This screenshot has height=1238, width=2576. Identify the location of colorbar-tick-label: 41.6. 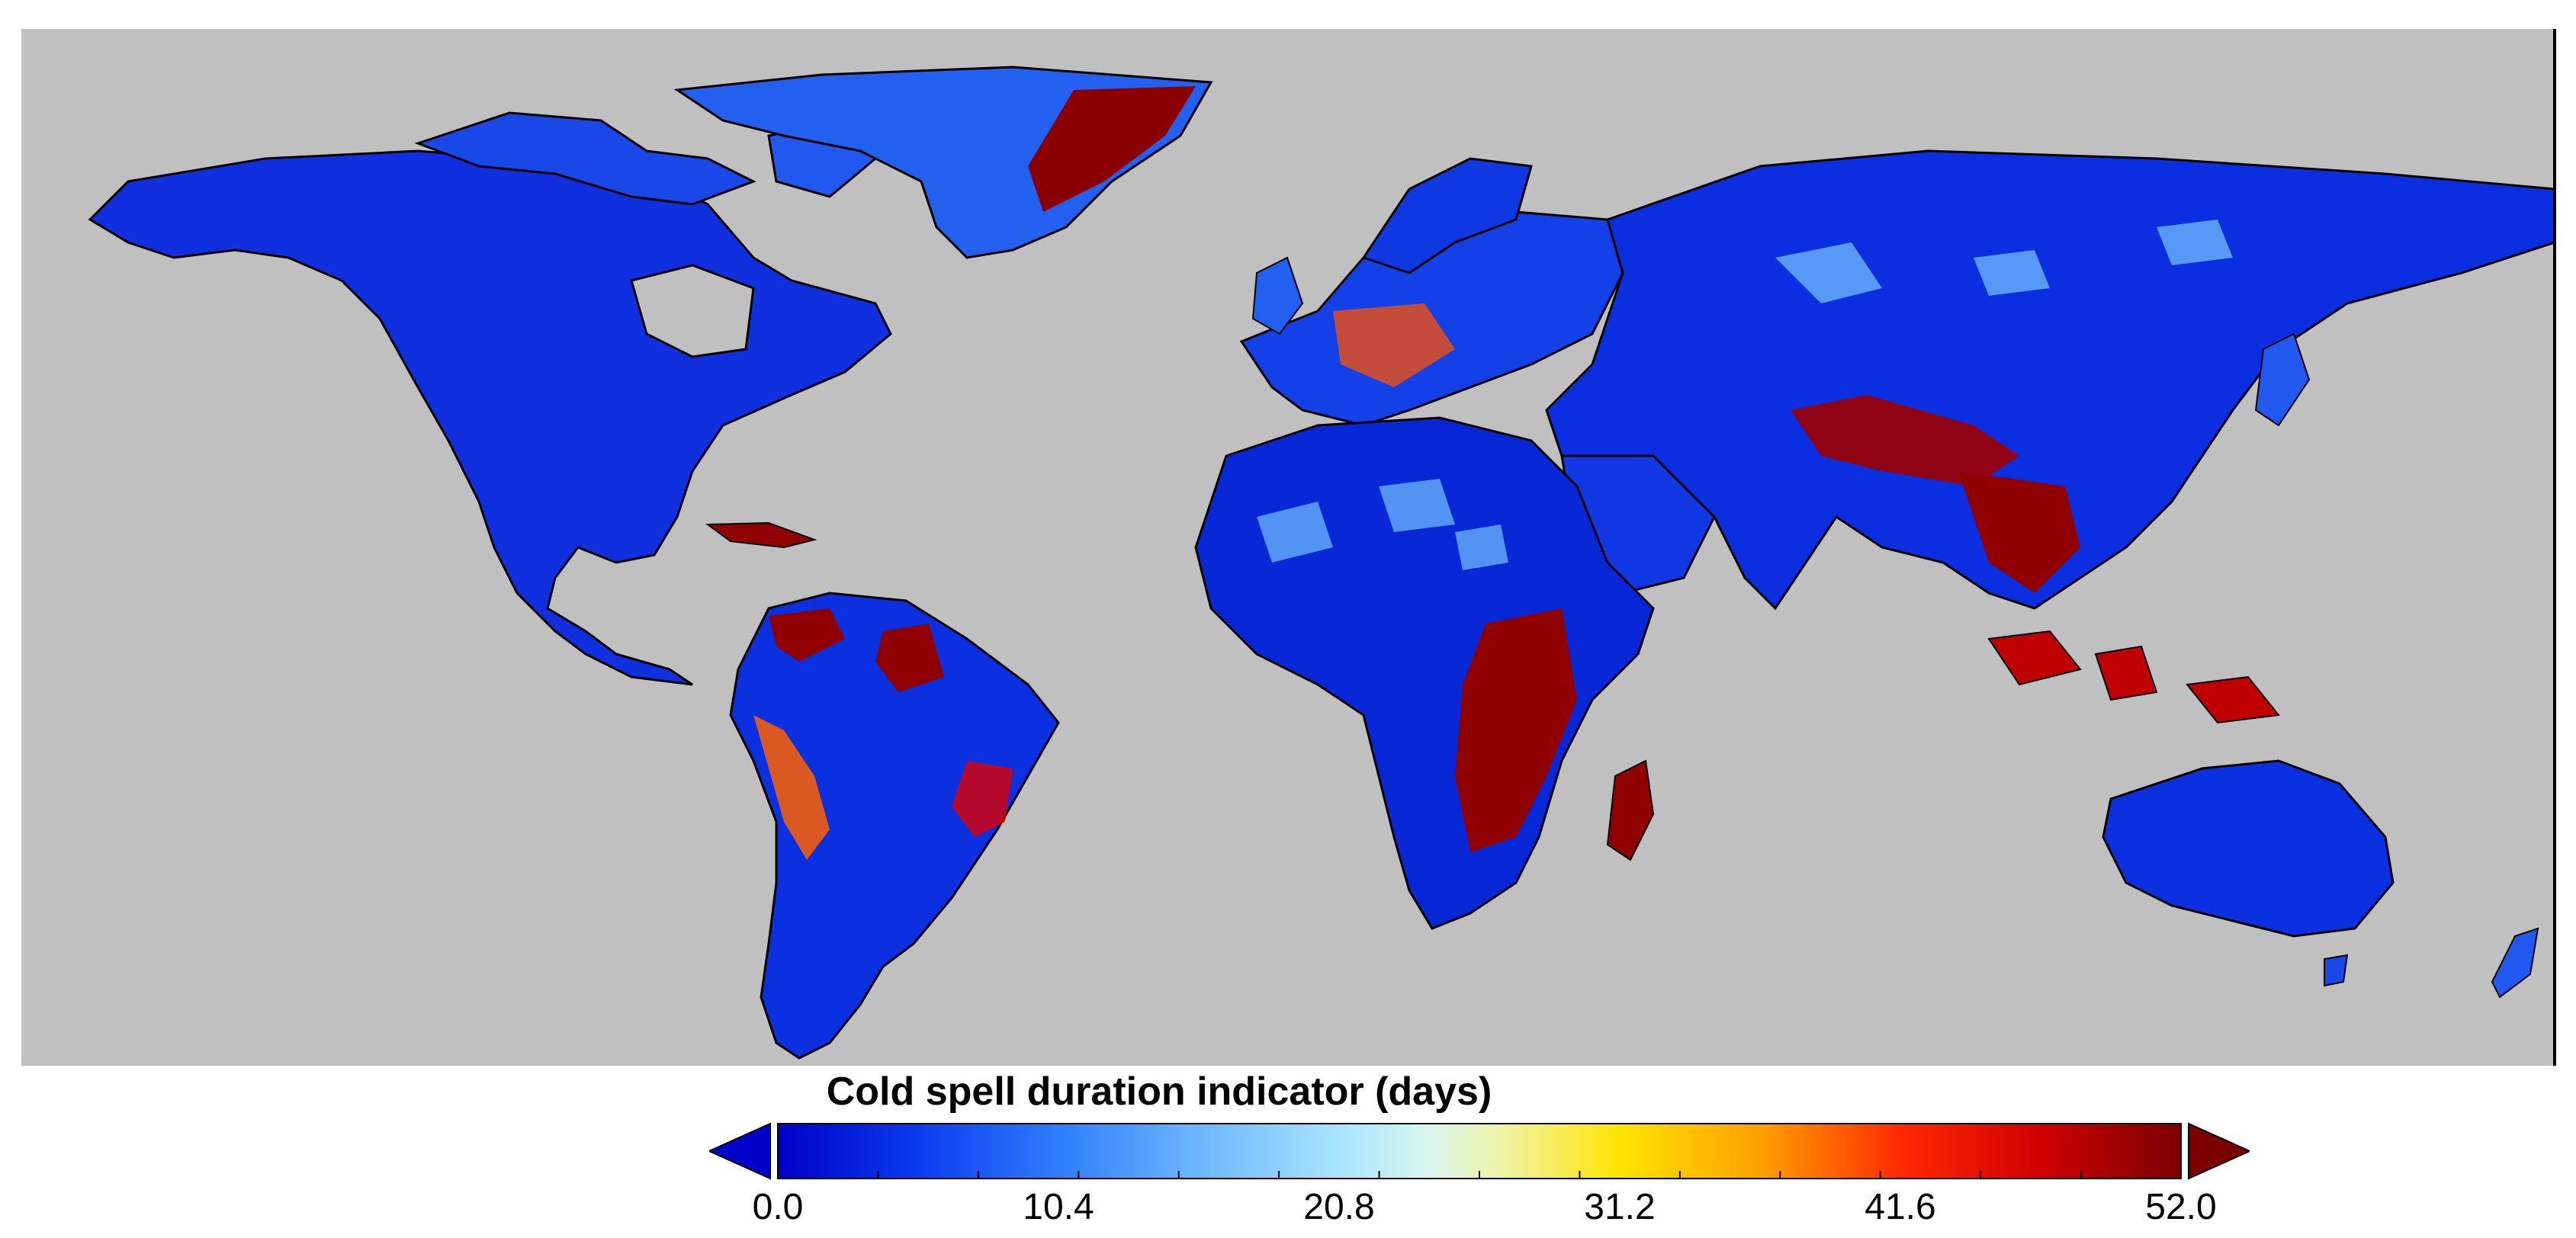
(1900, 1207).